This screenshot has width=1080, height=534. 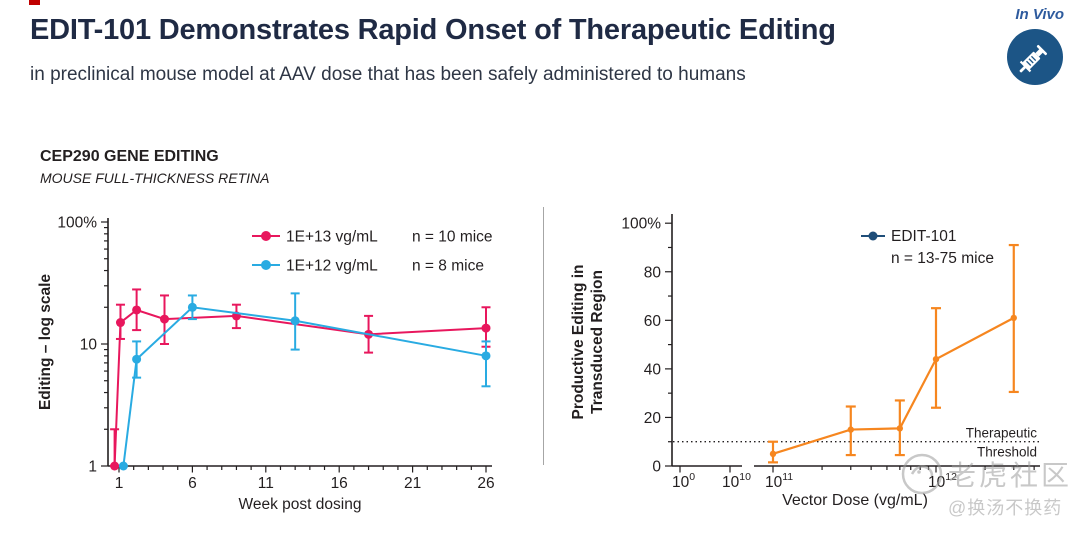 I want to click on slide-marker, so click(x=34, y=2).